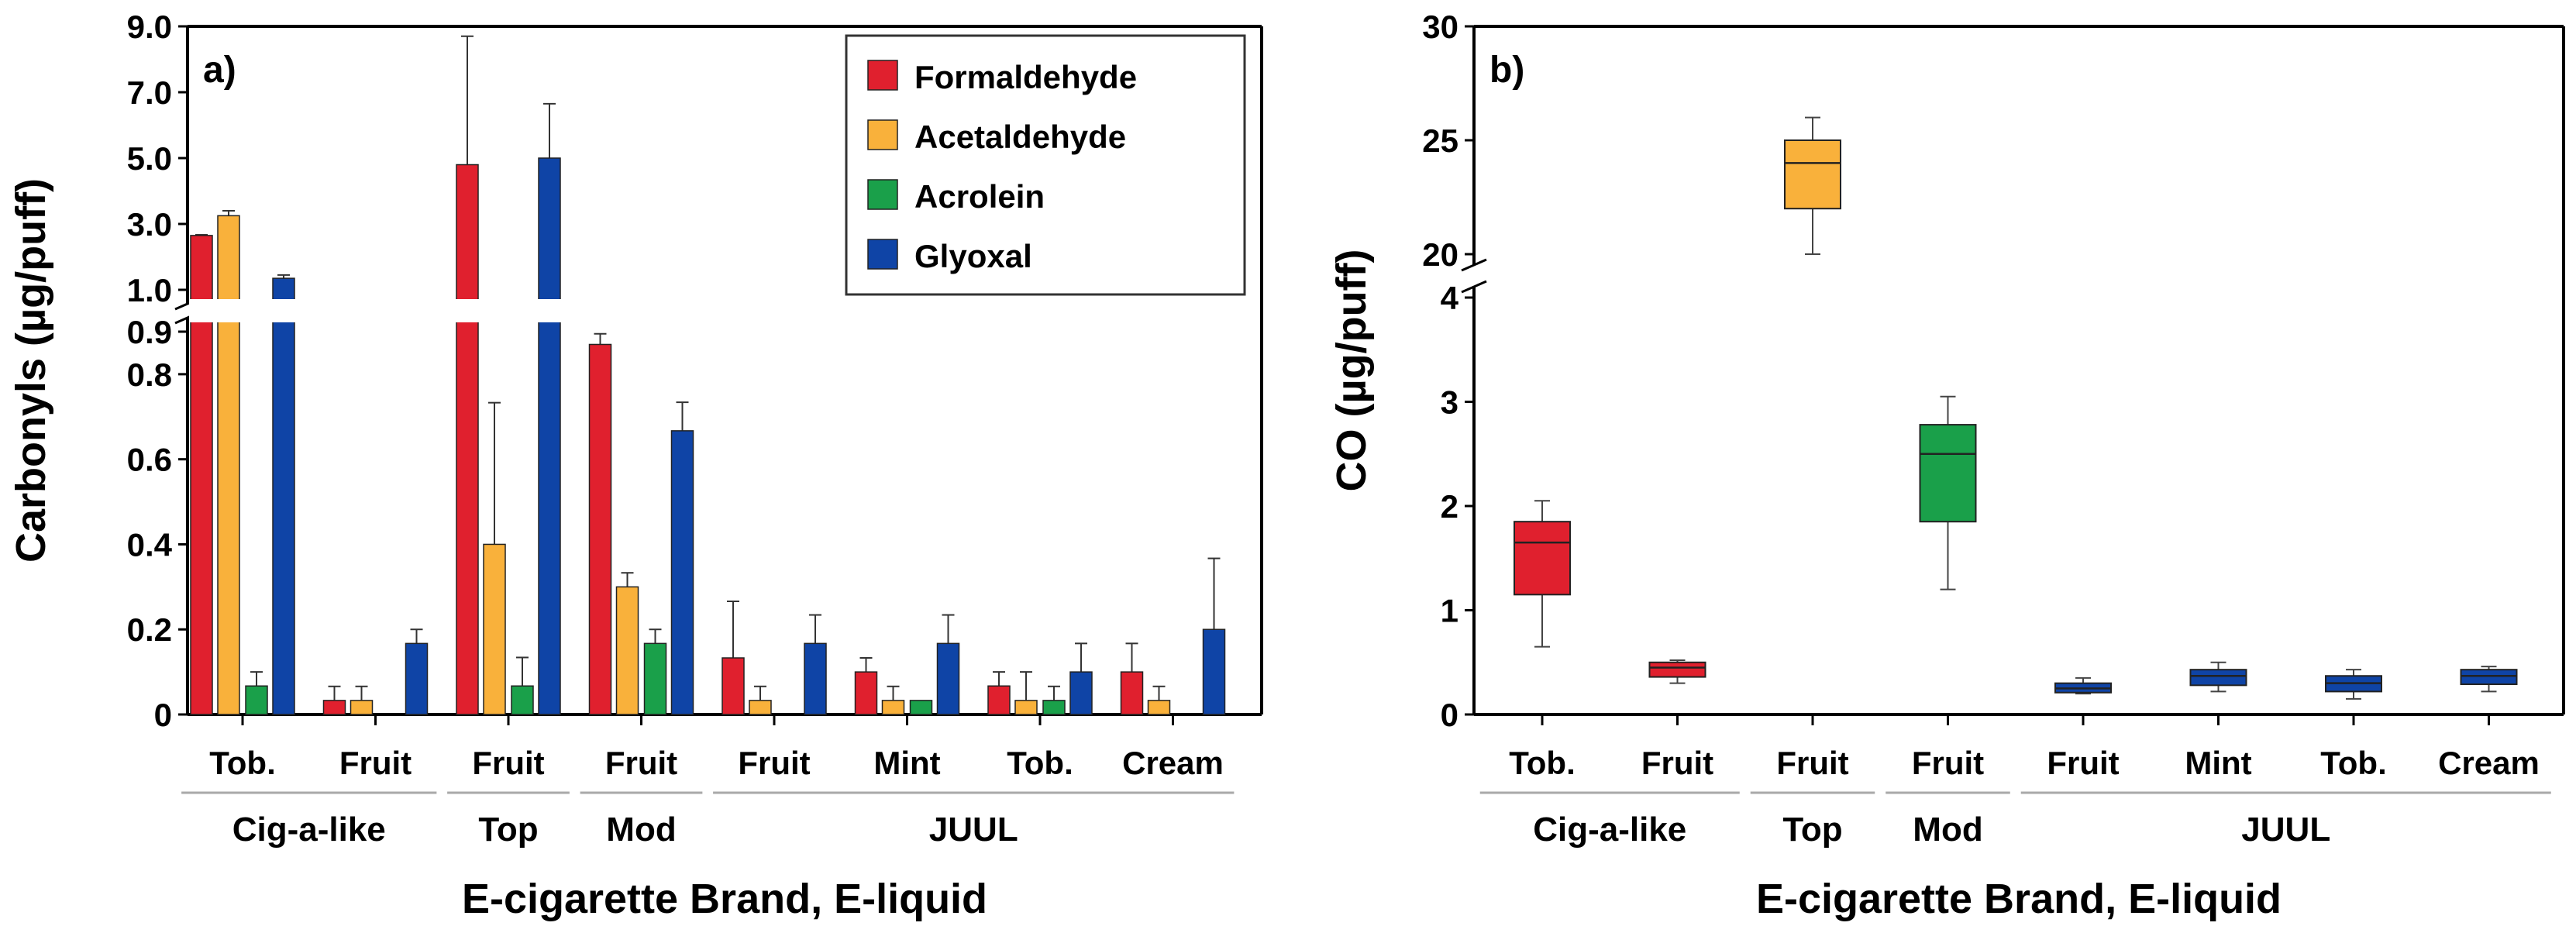  Describe the element at coordinates (1609, 830) in the screenshot. I see `panel-b-group-label: Cig-a-like` at that location.